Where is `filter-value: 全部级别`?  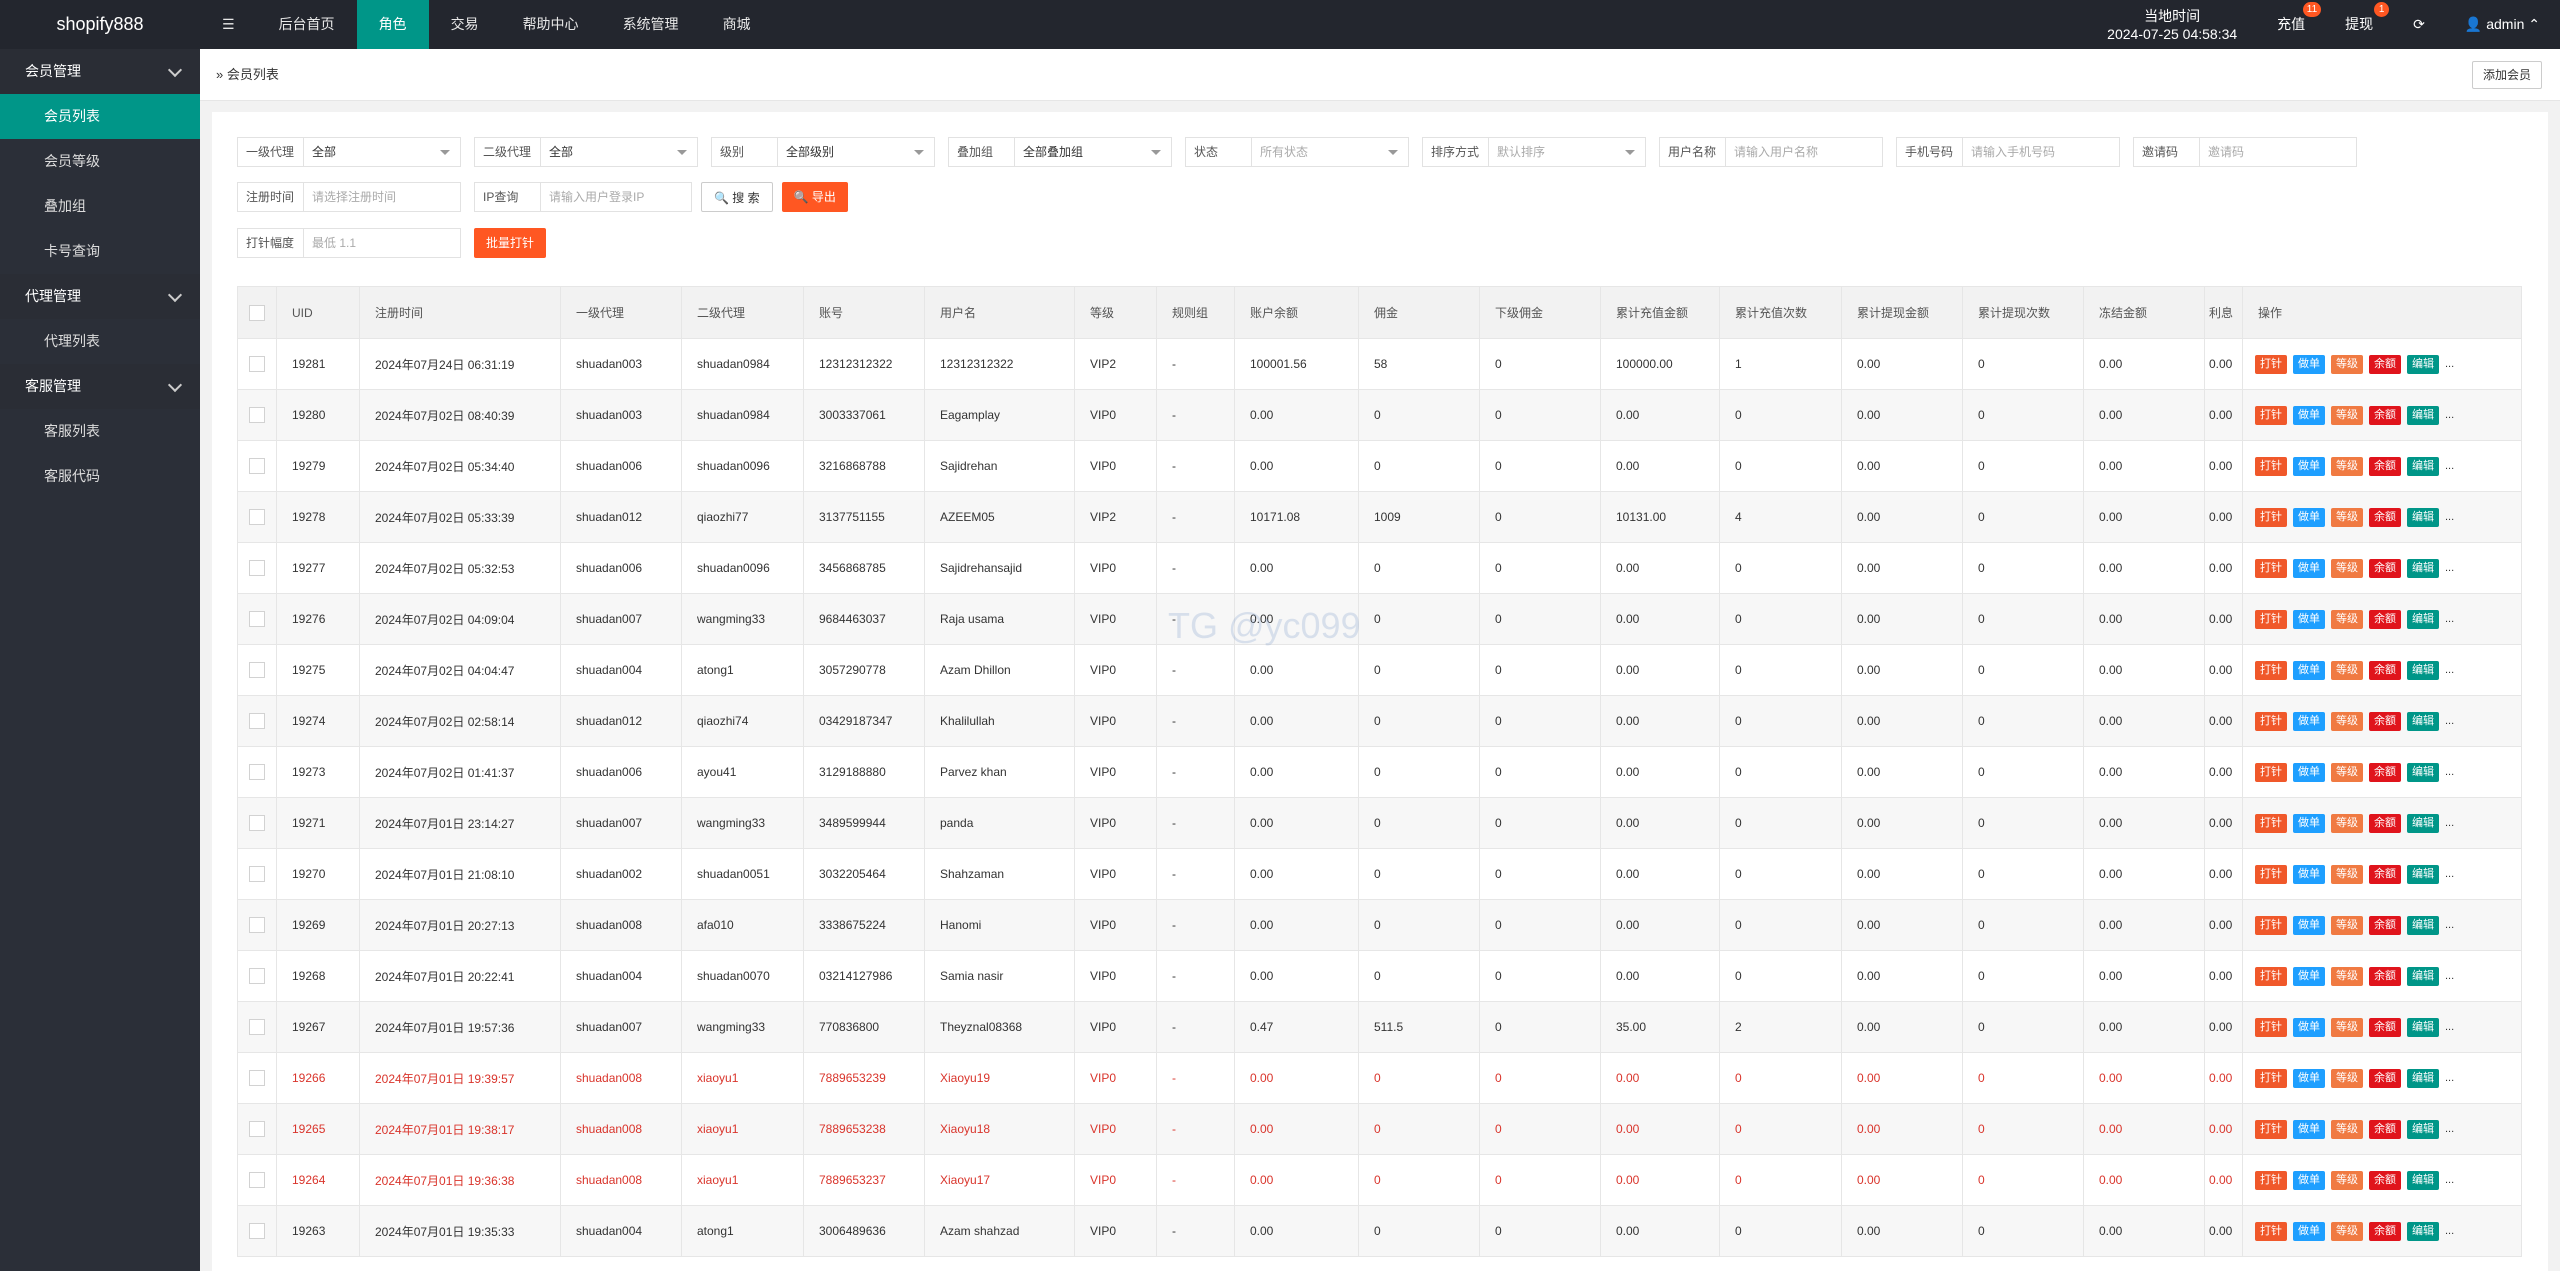
filter-value: 全部级别 is located at coordinates (810, 152).